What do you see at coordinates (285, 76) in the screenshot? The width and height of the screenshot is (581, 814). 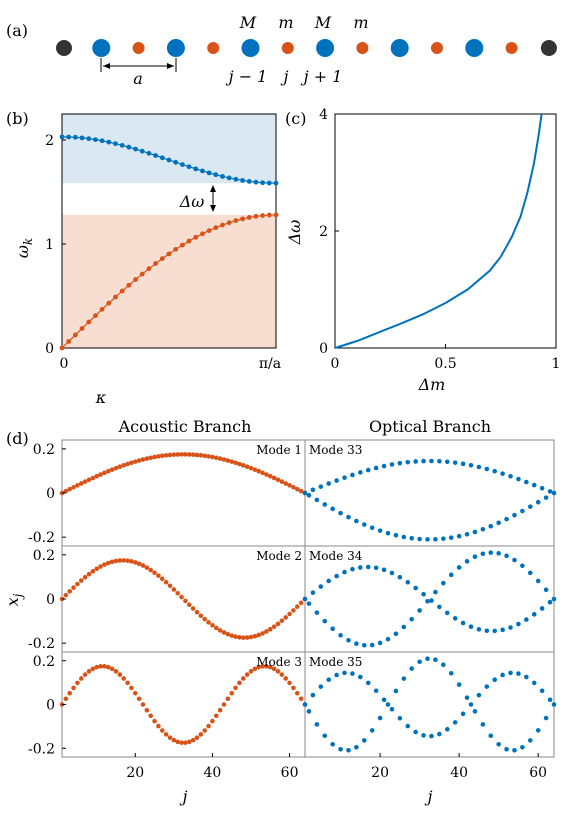 I see `index-label-j: j` at bounding box center [285, 76].